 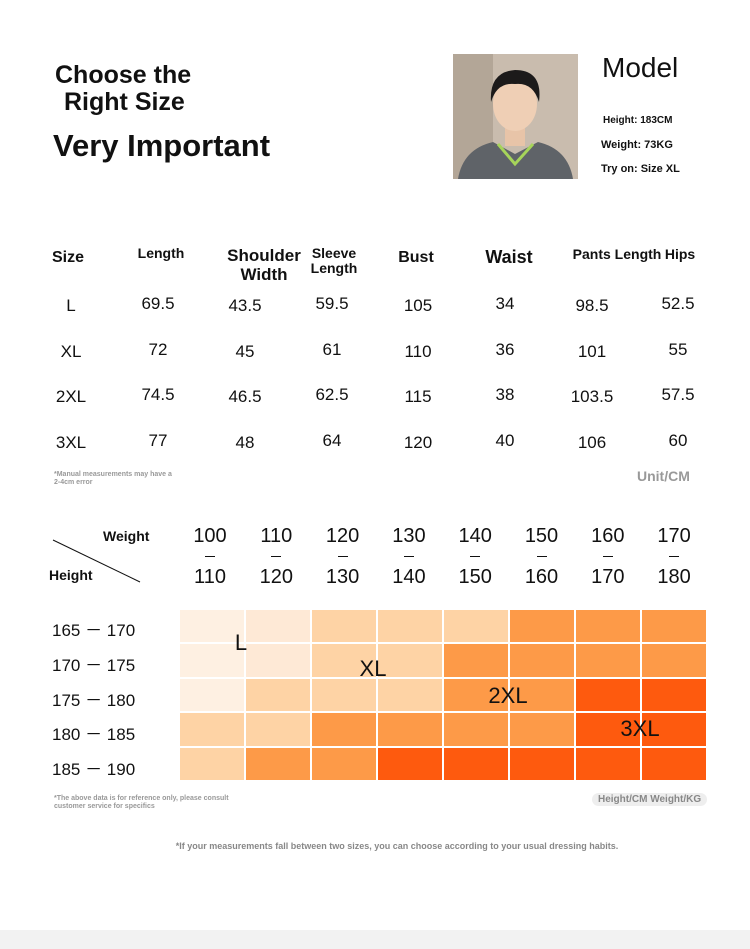 What do you see at coordinates (332, 440) in the screenshot?
I see `table-cell: 64` at bounding box center [332, 440].